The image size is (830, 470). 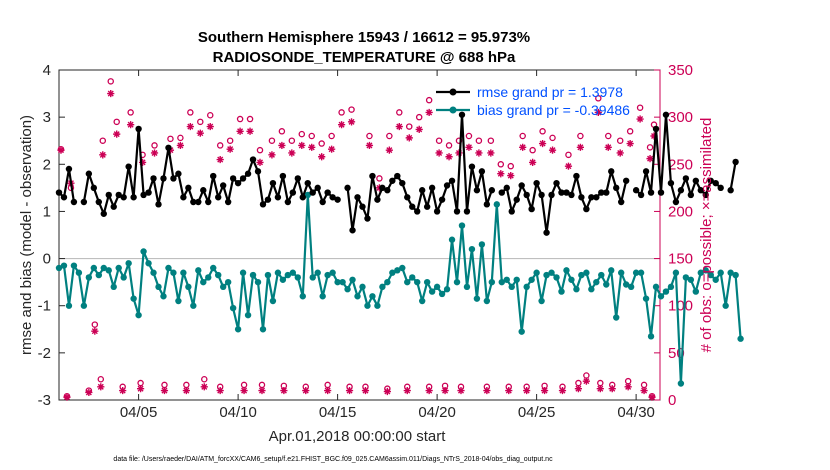 I want to click on y-right-tick-label: 150, so click(x=680, y=259).